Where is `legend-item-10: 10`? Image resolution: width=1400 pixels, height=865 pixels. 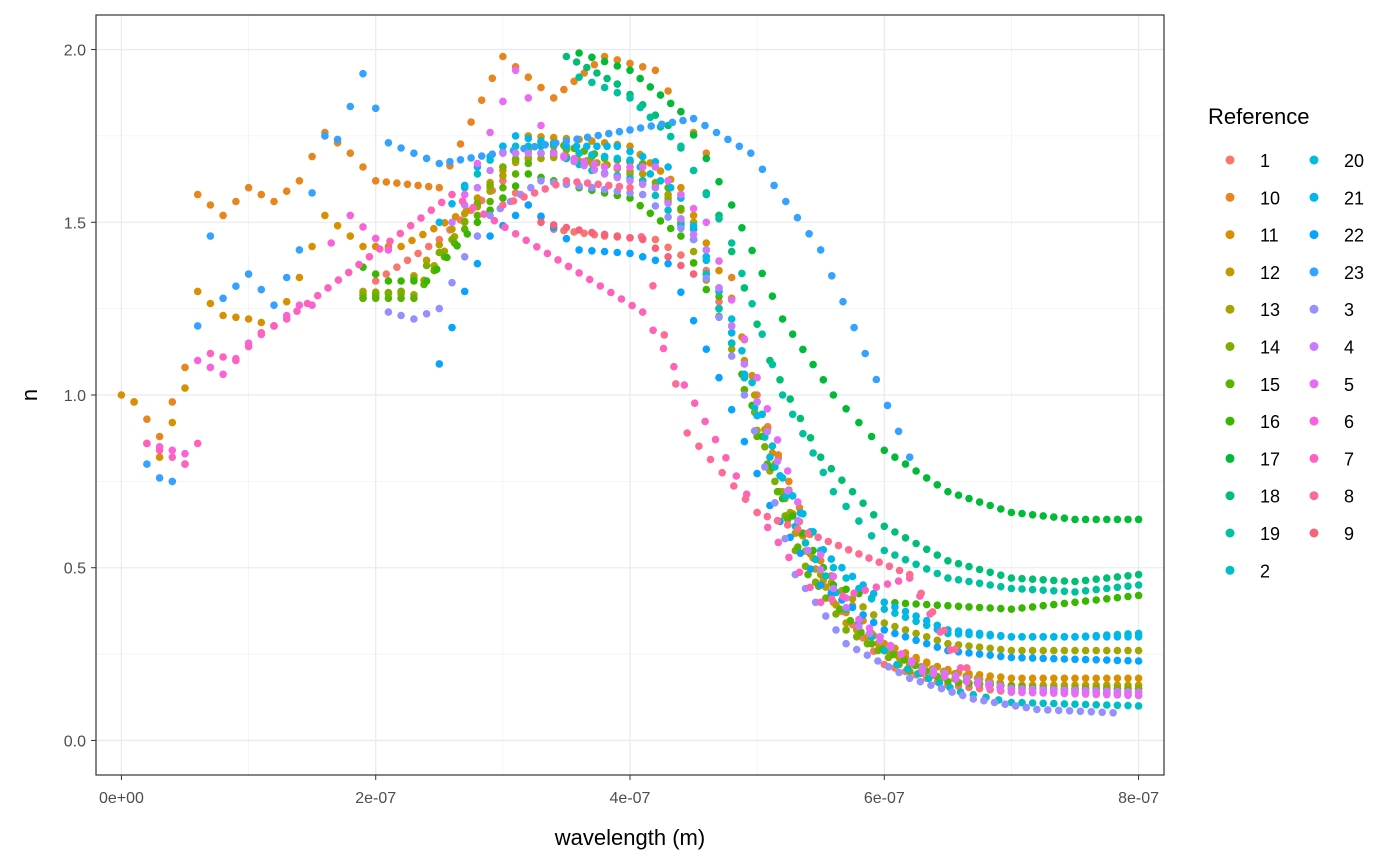 legend-item-10: 10 is located at coordinates (1252, 198).